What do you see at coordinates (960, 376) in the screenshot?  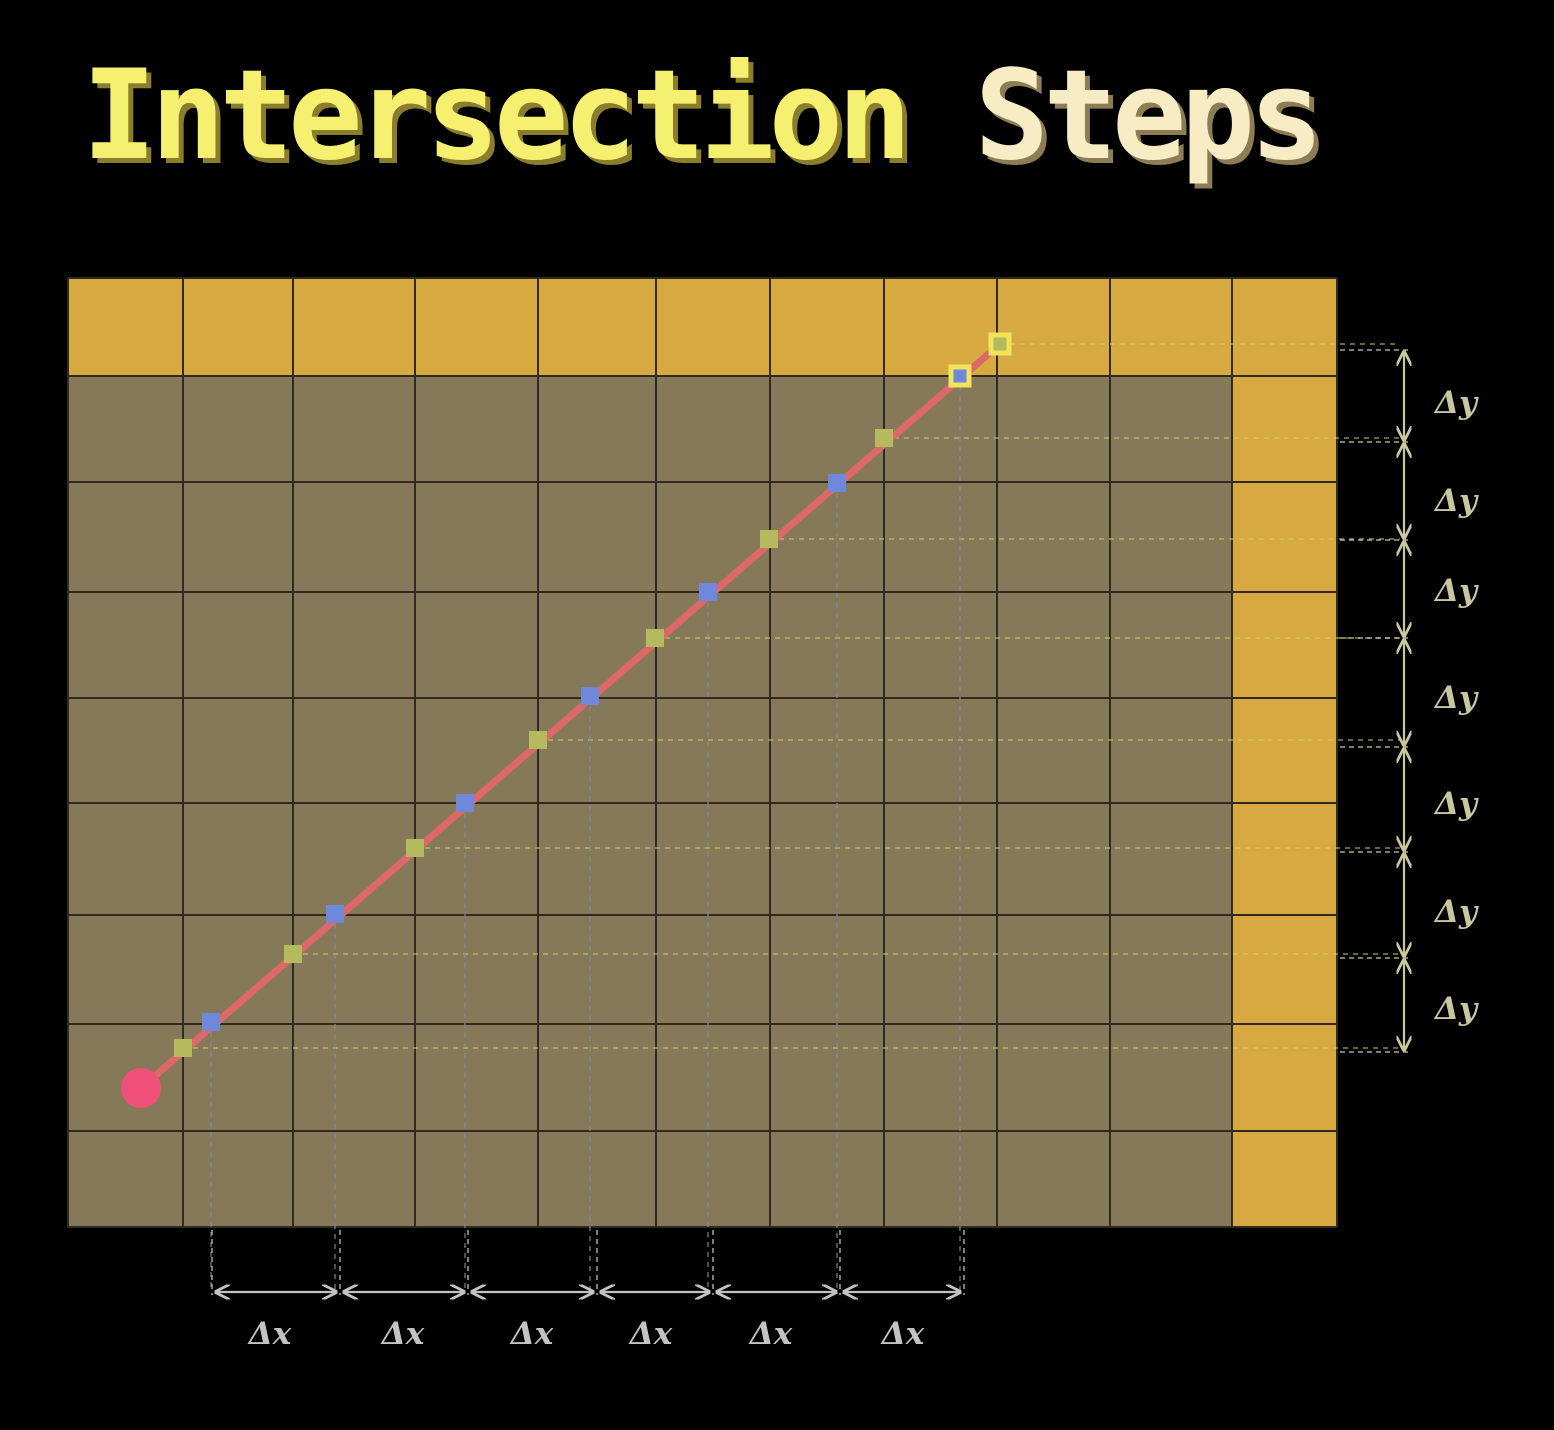 I see `wall-hit-x-intersection-point` at bounding box center [960, 376].